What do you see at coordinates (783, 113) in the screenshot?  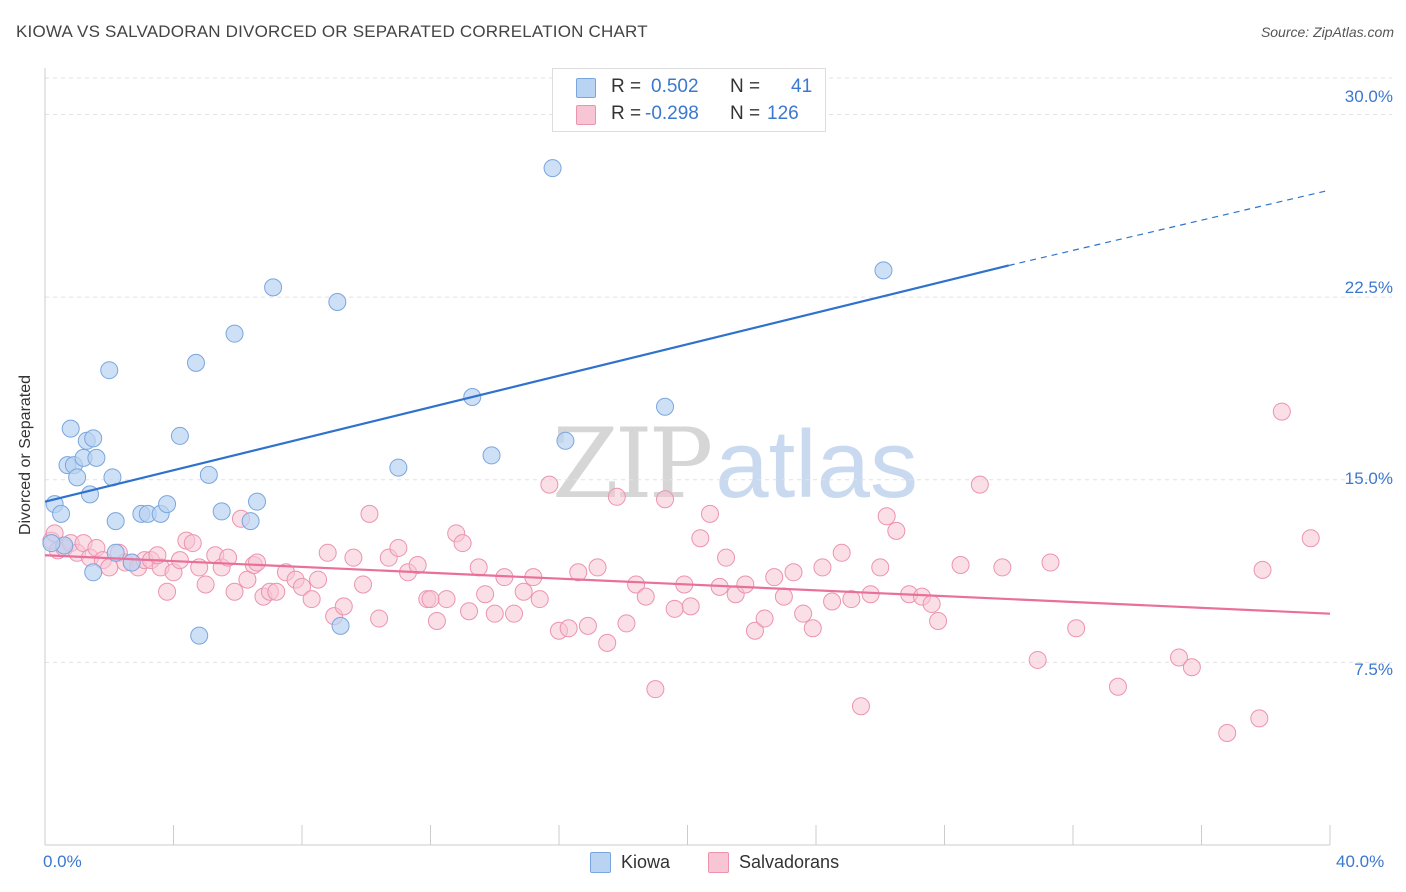 I see `n-value: 126` at bounding box center [783, 113].